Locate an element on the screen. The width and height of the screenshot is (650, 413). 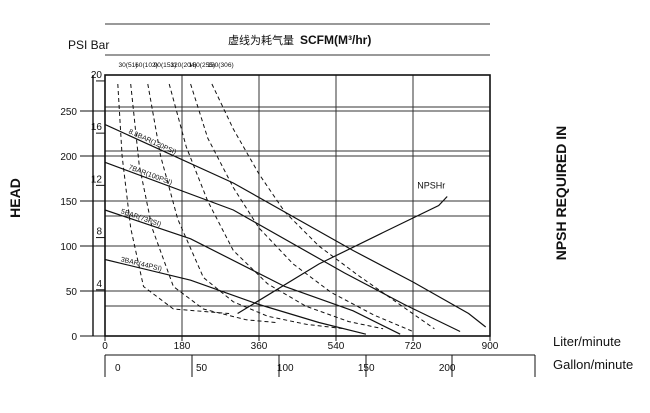
x-axis-gpm-scale: 0 50 100 150 200 is located at coordinates (320, 365).